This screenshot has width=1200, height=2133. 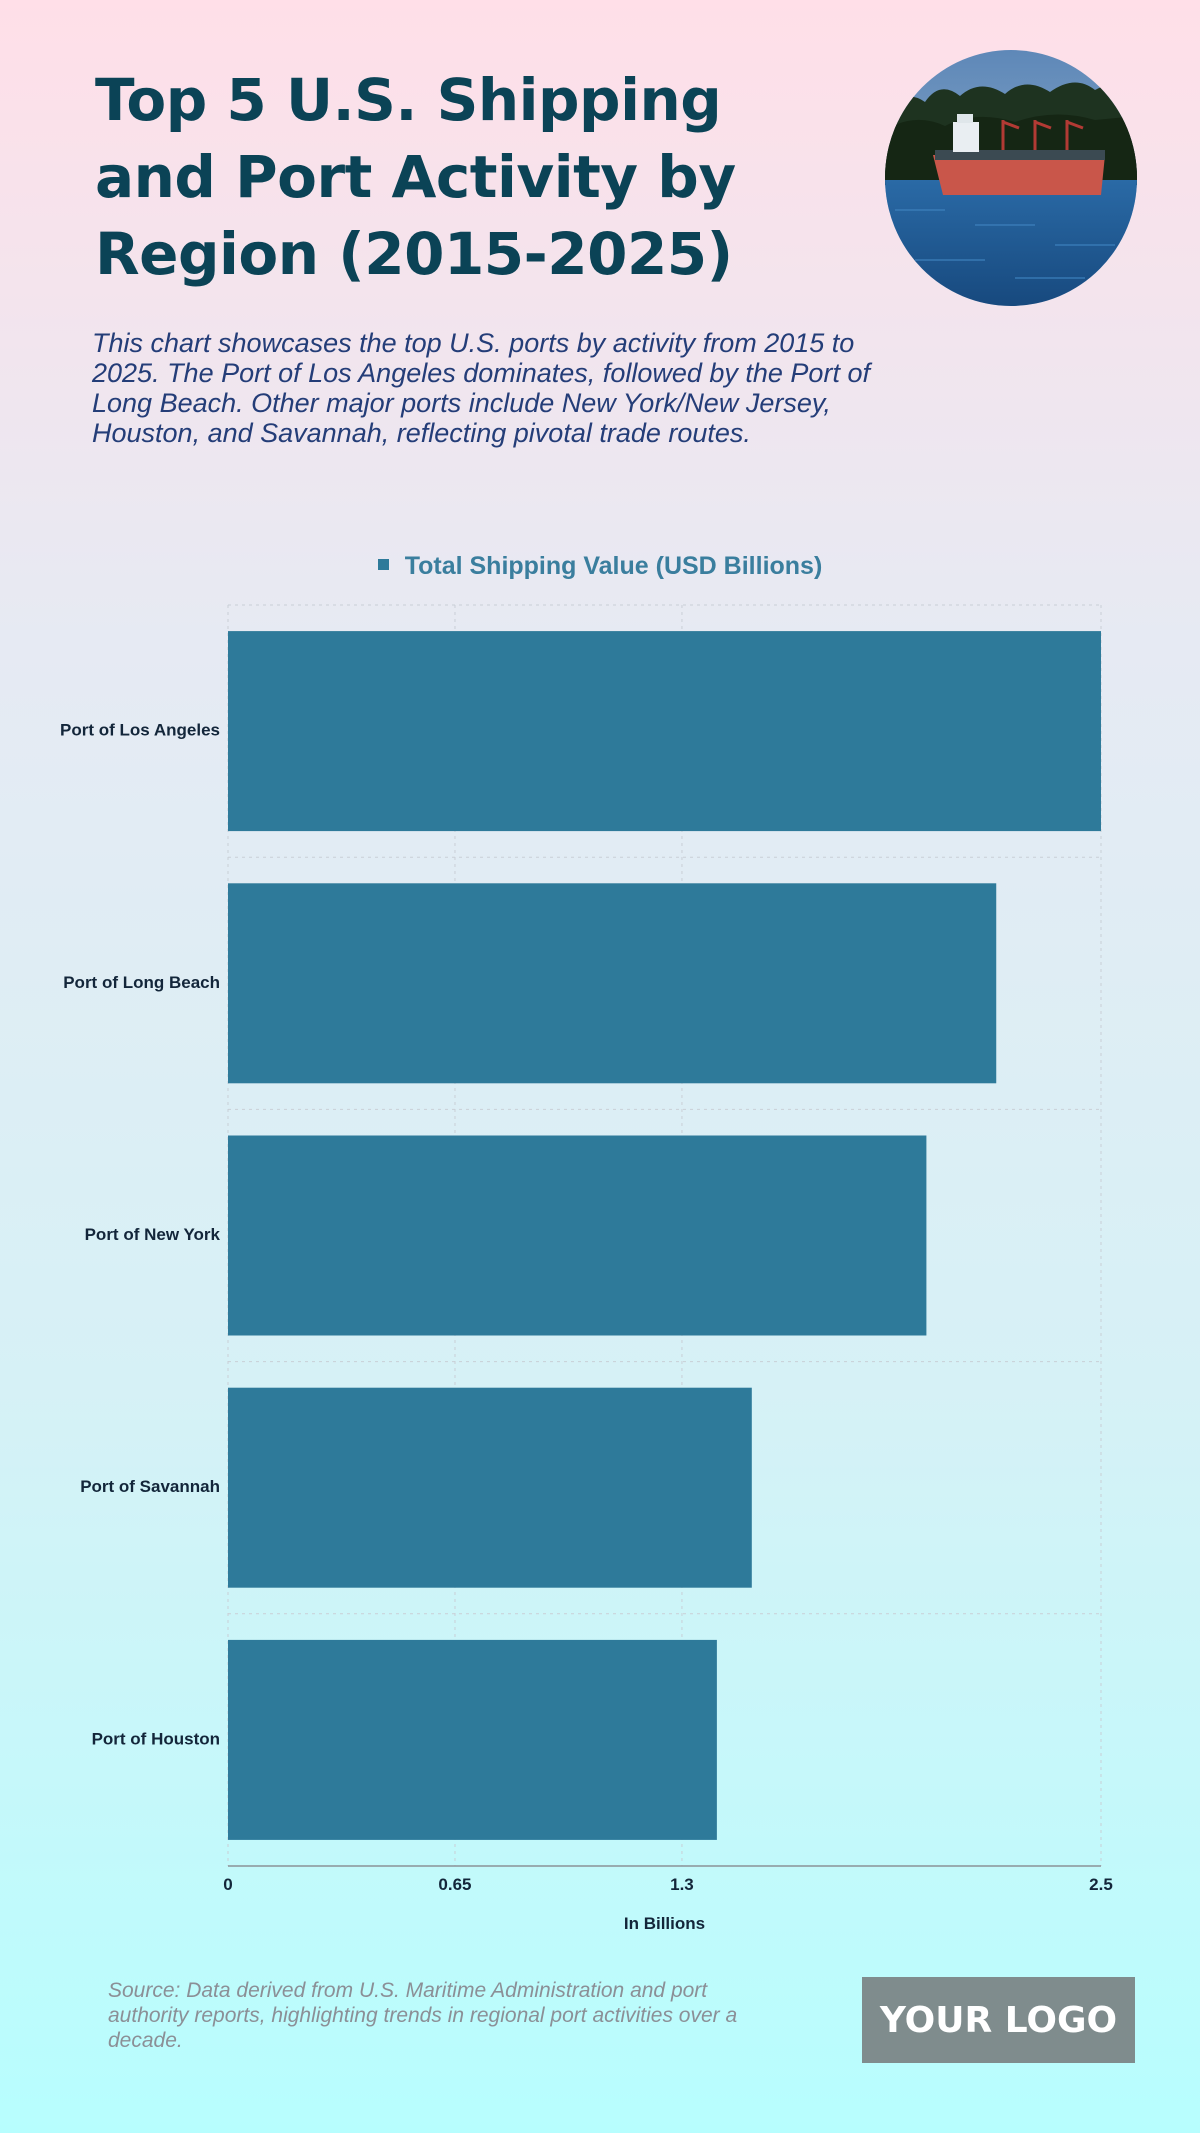 I want to click on logo-placeholder: YOUR LOGO, so click(x=998, y=2020).